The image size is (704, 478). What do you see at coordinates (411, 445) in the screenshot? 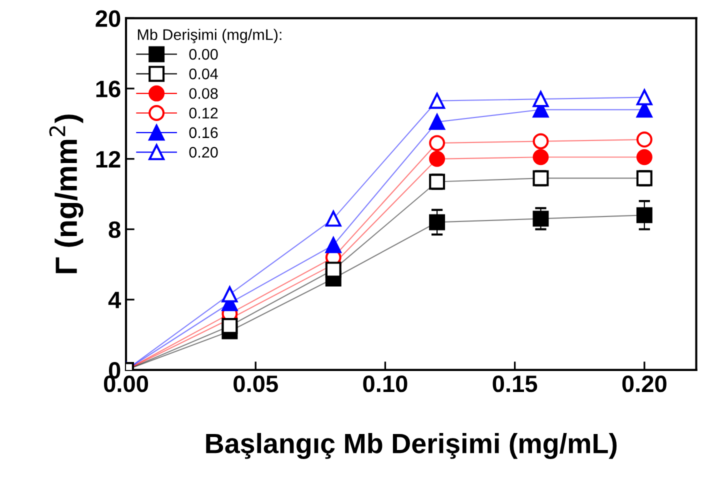
I see `x-axis-title: Başlangıç Mb Derişimi (mg/mL)` at bounding box center [411, 445].